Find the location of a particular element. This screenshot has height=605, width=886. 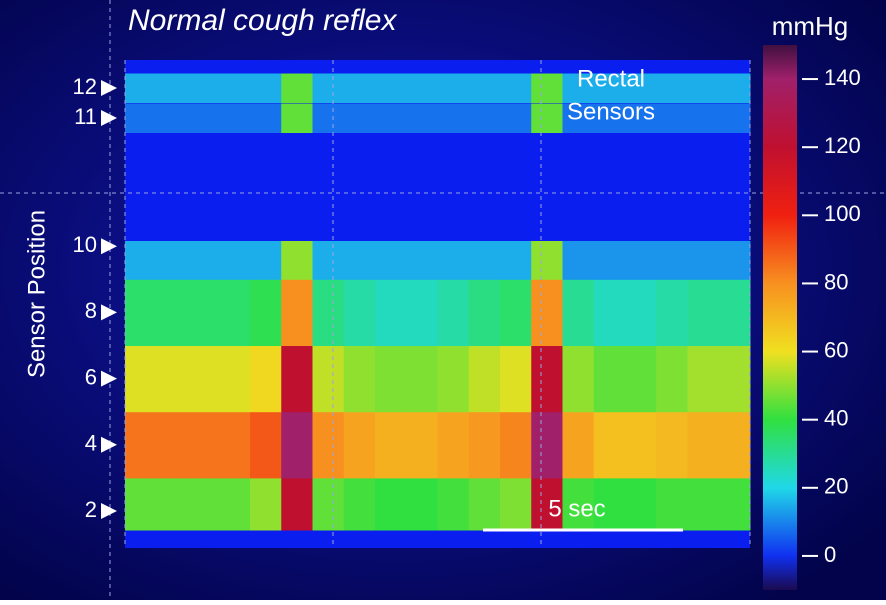

scale-bar-label: 5 sec is located at coordinates (576, 508).